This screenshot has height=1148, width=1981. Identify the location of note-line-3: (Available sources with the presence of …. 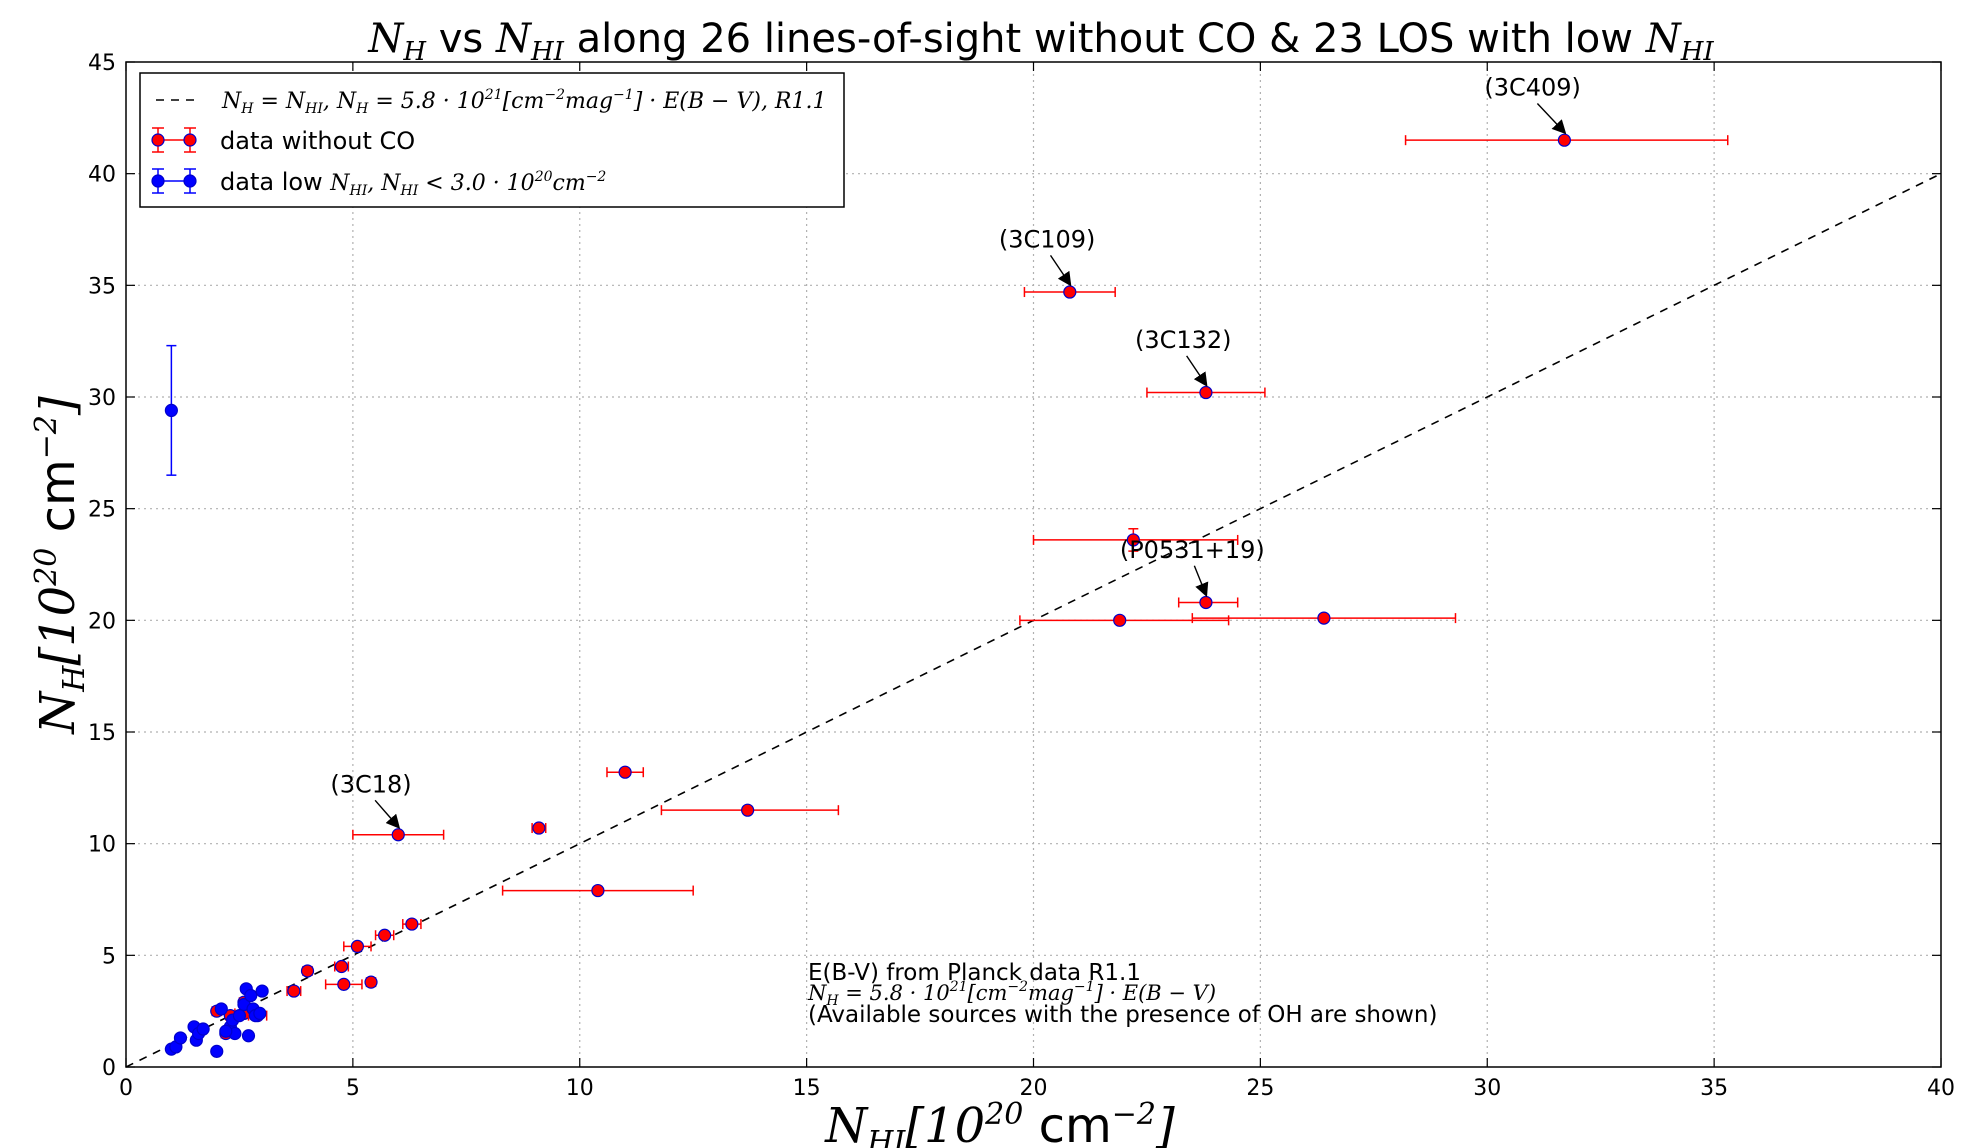
(1122, 1015).